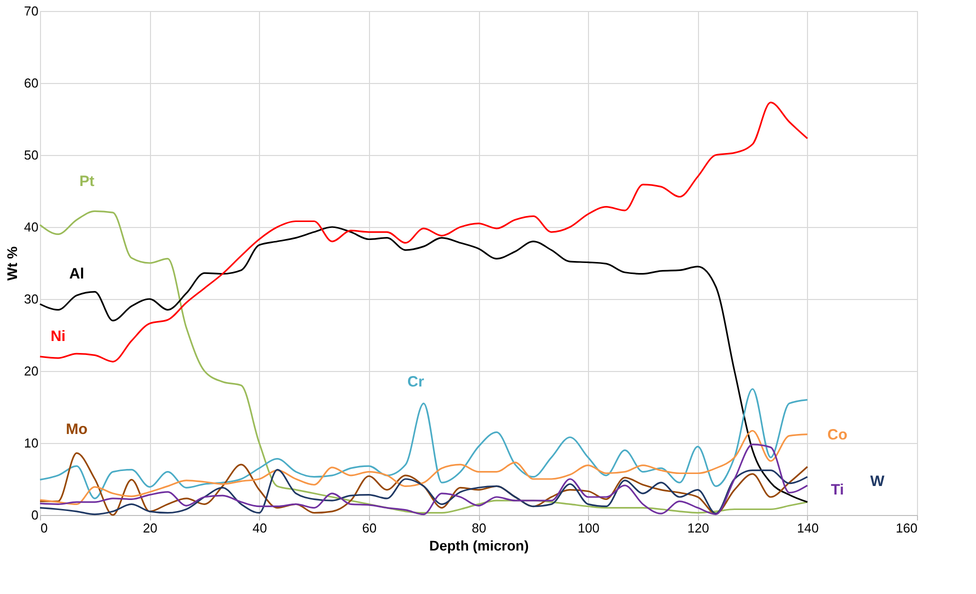 This screenshot has height=594, width=976. What do you see at coordinates (86, 181) in the screenshot?
I see `series-label: Pt` at bounding box center [86, 181].